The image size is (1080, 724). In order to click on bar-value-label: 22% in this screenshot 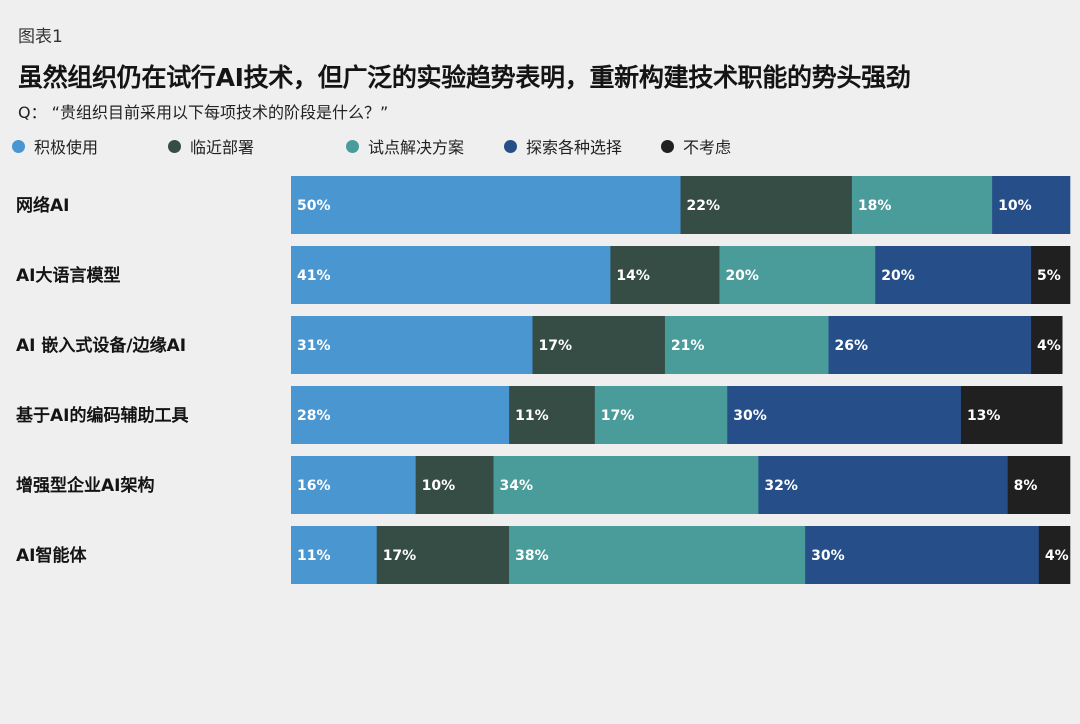, I will do `click(704, 206)`.